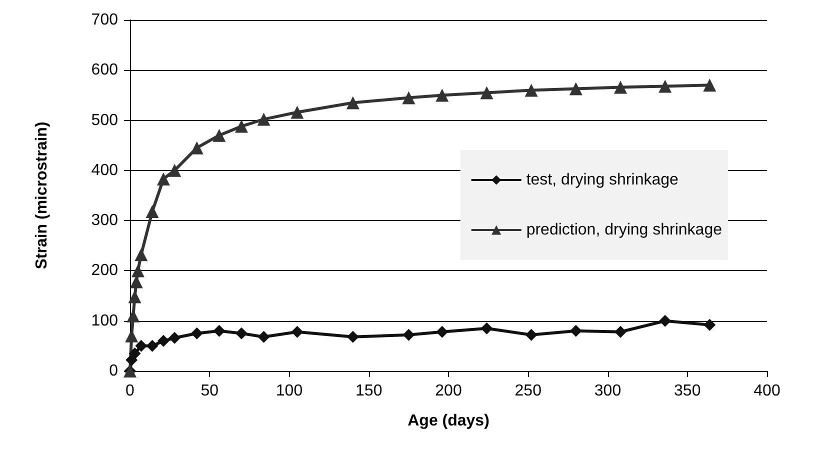 The image size is (823, 462). Describe the element at coordinates (289, 391) in the screenshot. I see `x-tick-label: 100` at that location.